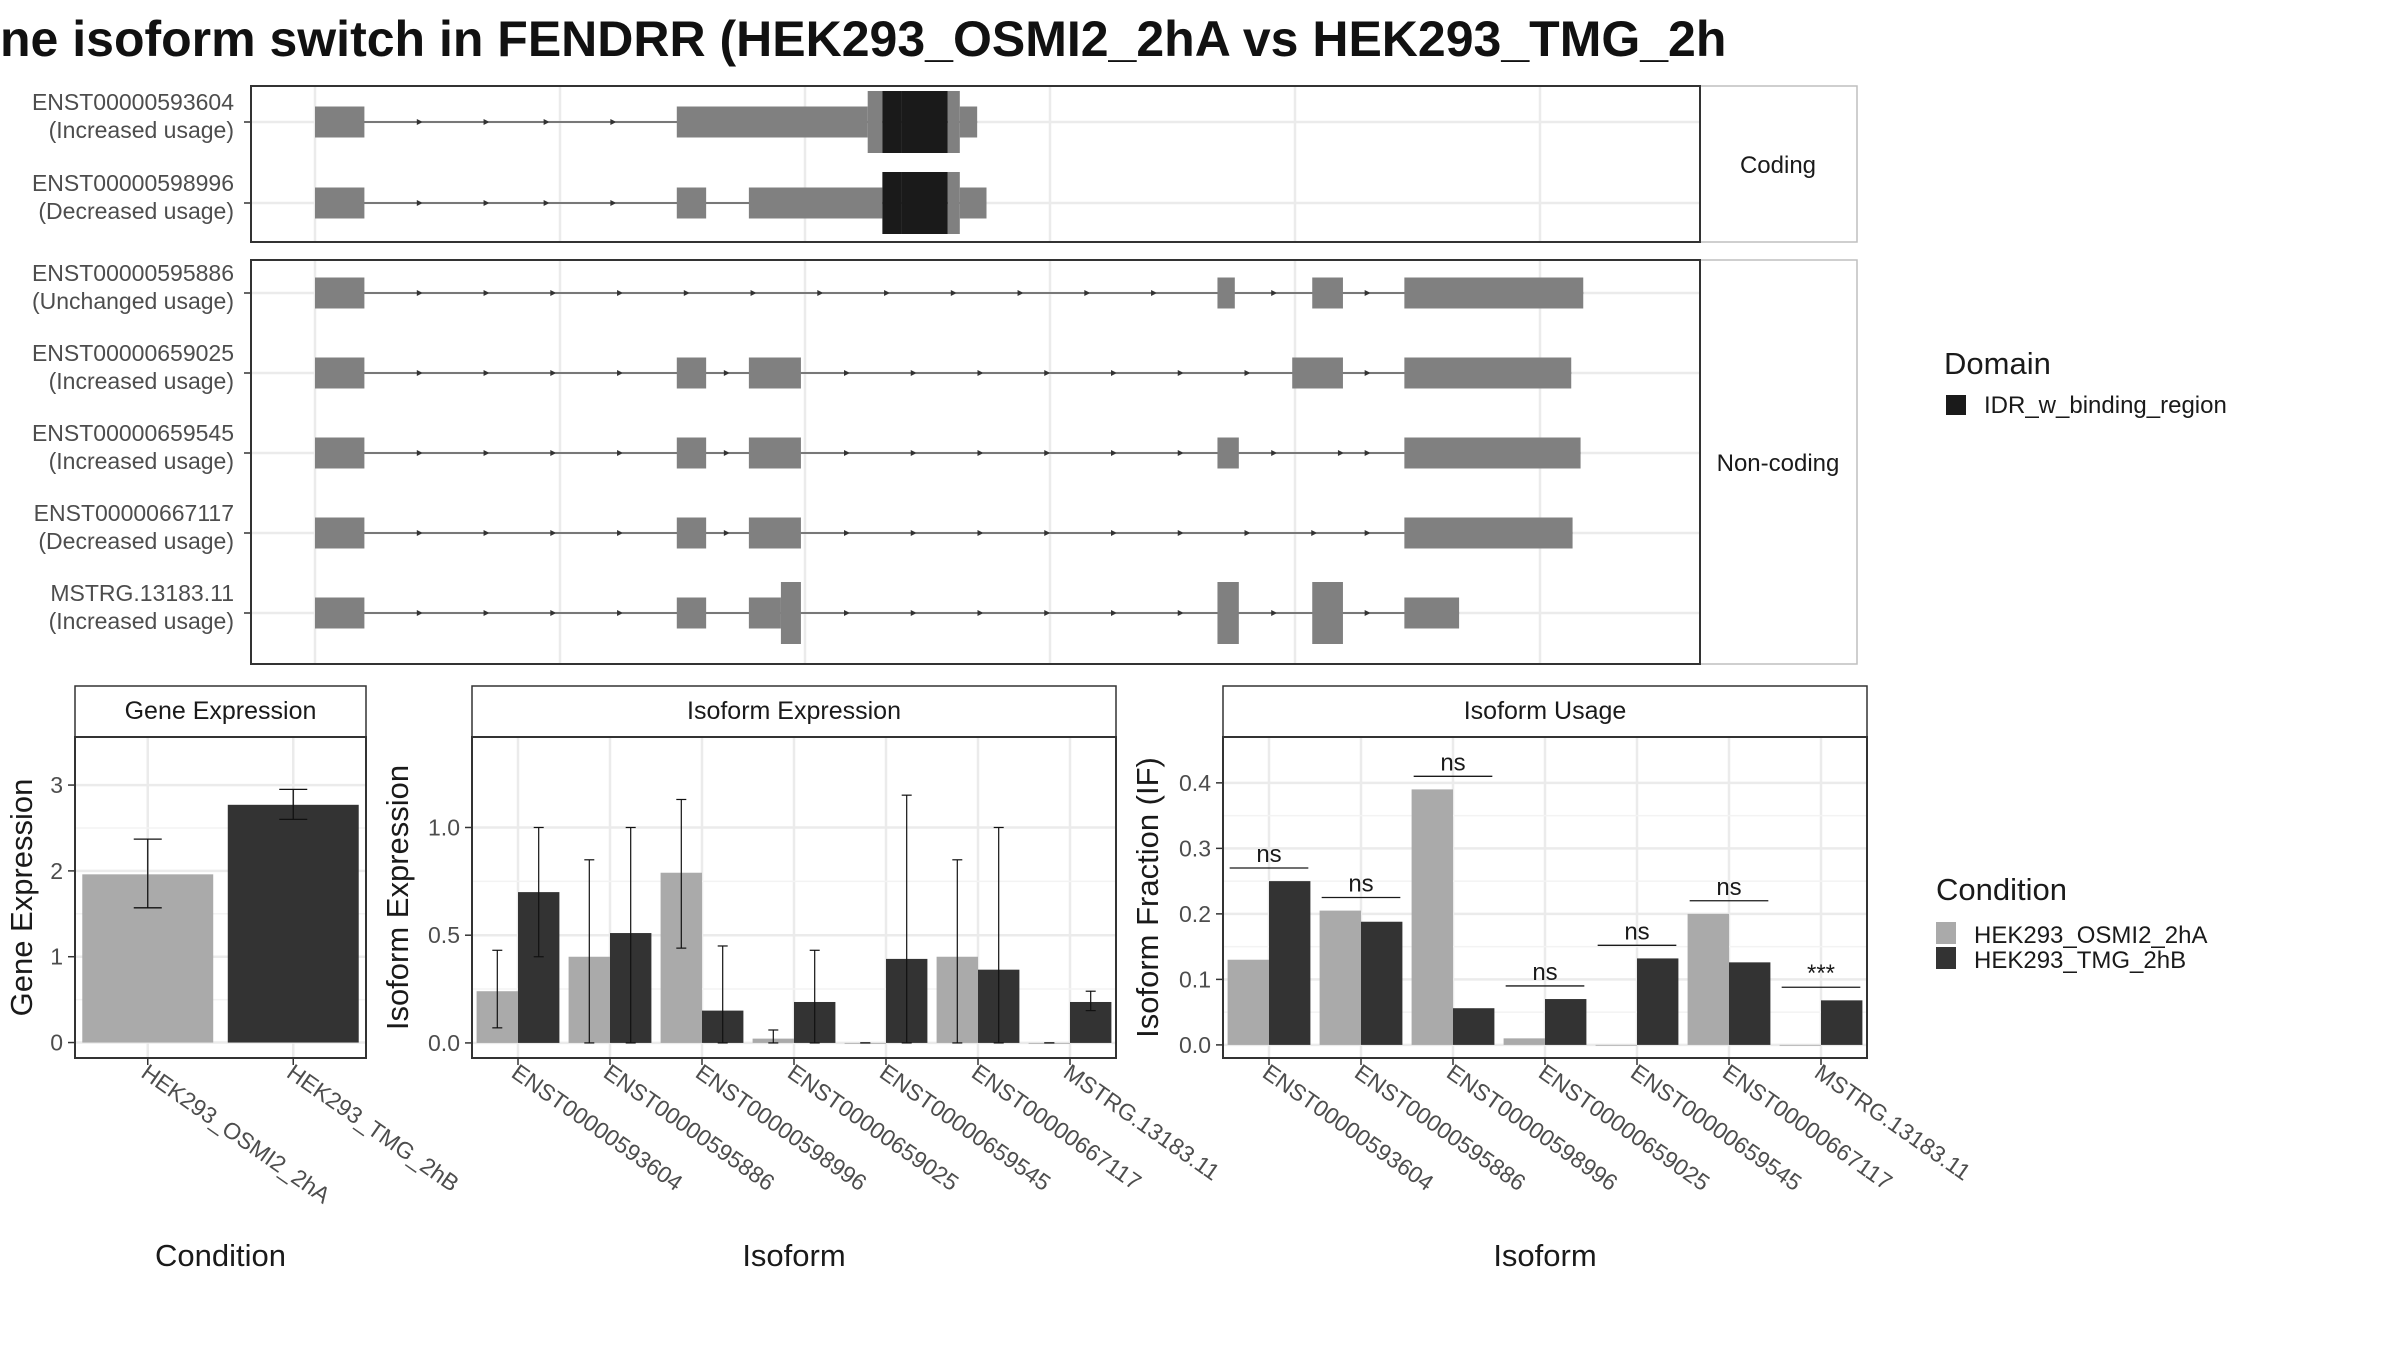 This screenshot has height=1350, width=2400. What do you see at coordinates (444, 1043) in the screenshot?
I see `y-tick-label: 0.0` at bounding box center [444, 1043].